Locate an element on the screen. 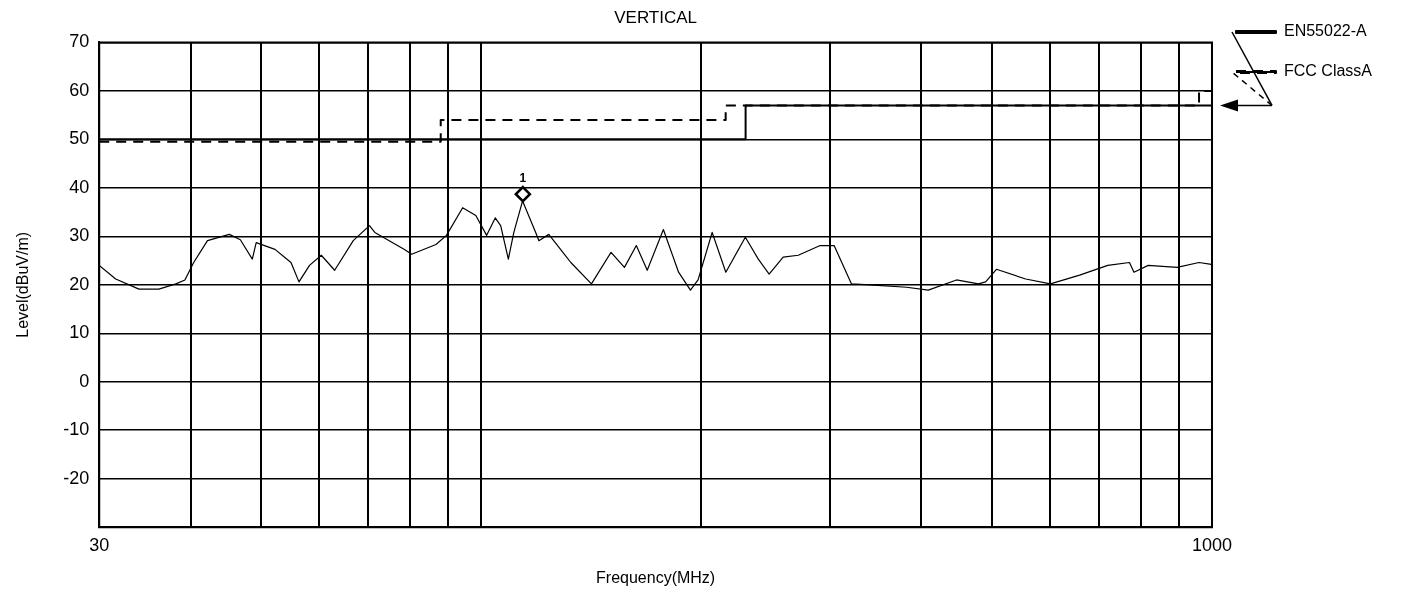 The width and height of the screenshot is (1402, 602). x-tick-label: 1000 is located at coordinates (1212, 544).